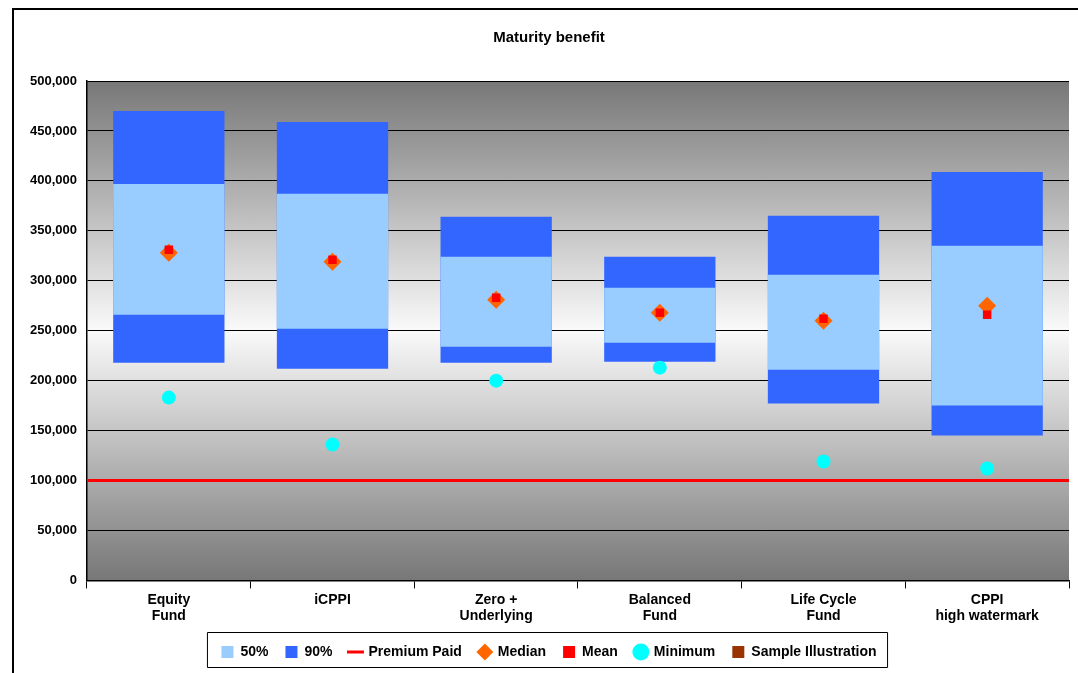 The image size is (1078, 673). What do you see at coordinates (823, 607) in the screenshot?
I see `x-tick-label: Life Cycle Fund` at bounding box center [823, 607].